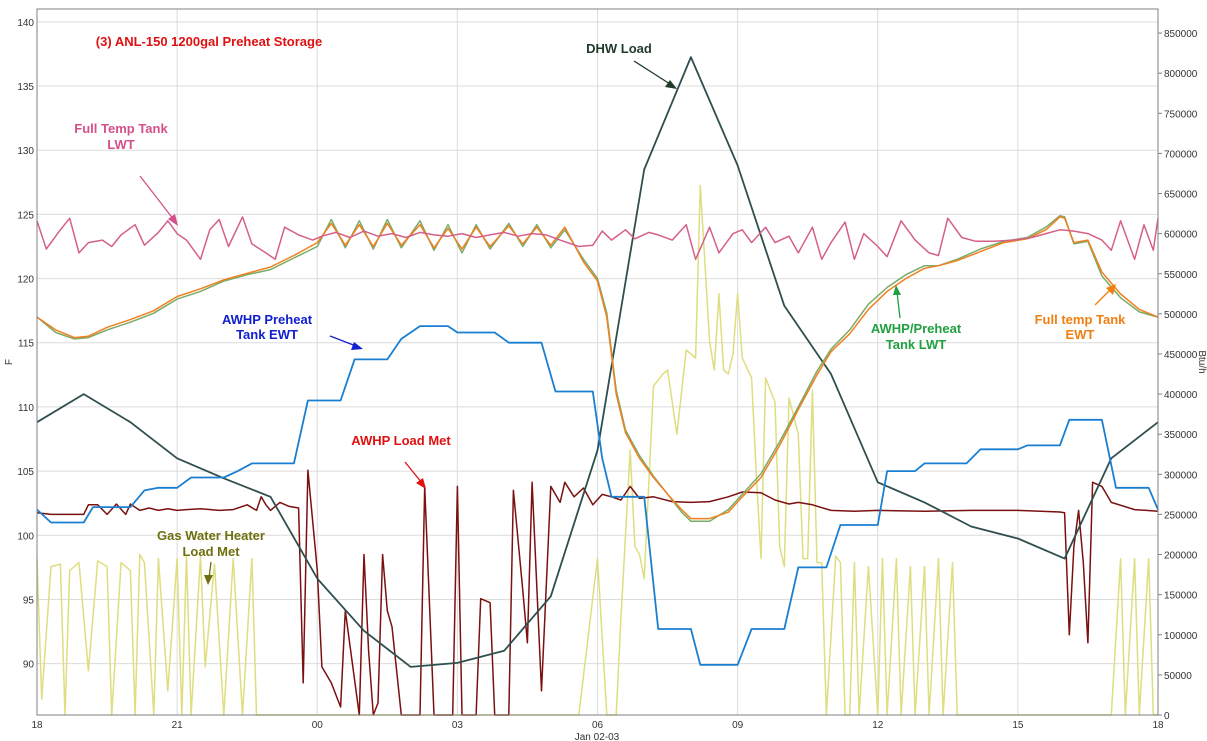 This screenshot has height=741, width=1207. What do you see at coordinates (343, 341) in the screenshot?
I see `arrow-awhp-ewt` at bounding box center [343, 341].